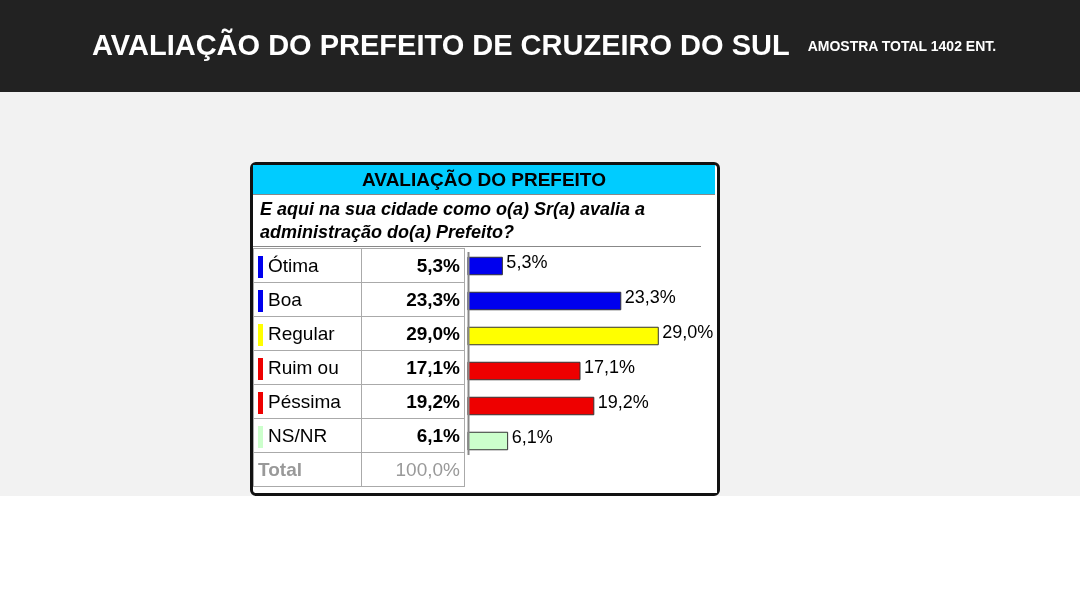 The image size is (1080, 602). Describe the element at coordinates (610, 367) in the screenshot. I see `text: 17,1%` at that location.